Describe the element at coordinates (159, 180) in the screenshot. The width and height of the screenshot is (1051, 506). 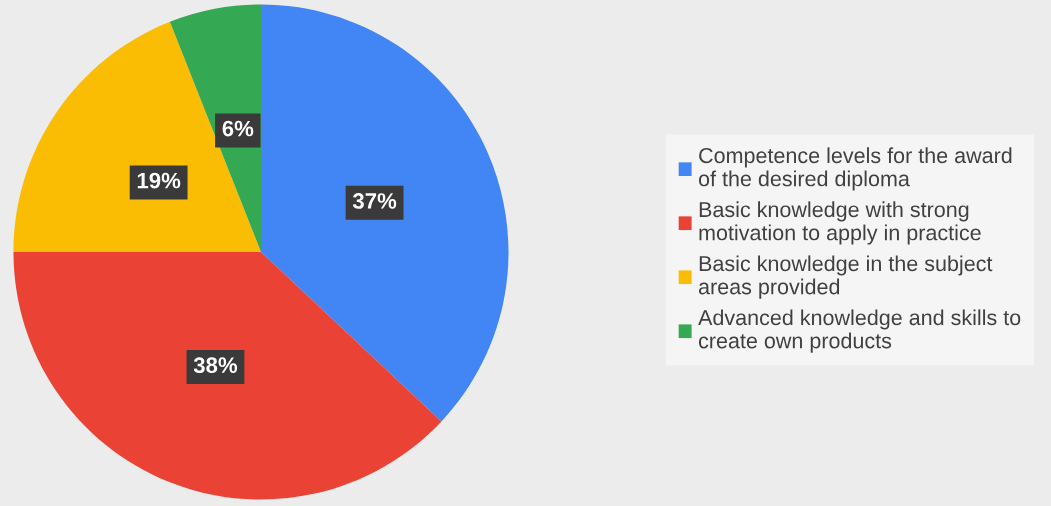
I see `data-label: 19%` at that location.